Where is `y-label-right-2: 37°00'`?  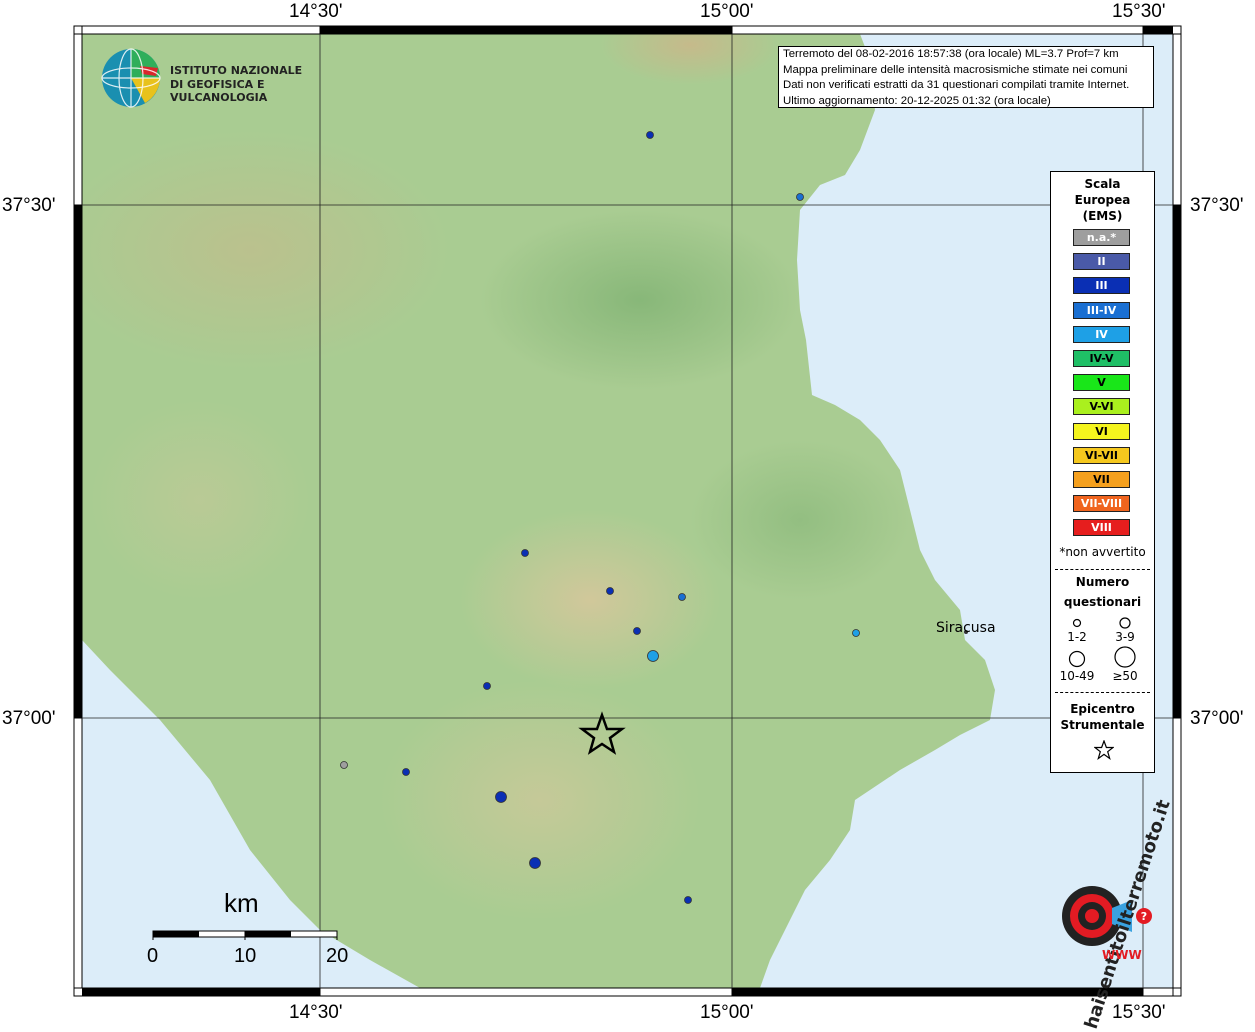 y-label-right-2: 37°00' is located at coordinates (1217, 718).